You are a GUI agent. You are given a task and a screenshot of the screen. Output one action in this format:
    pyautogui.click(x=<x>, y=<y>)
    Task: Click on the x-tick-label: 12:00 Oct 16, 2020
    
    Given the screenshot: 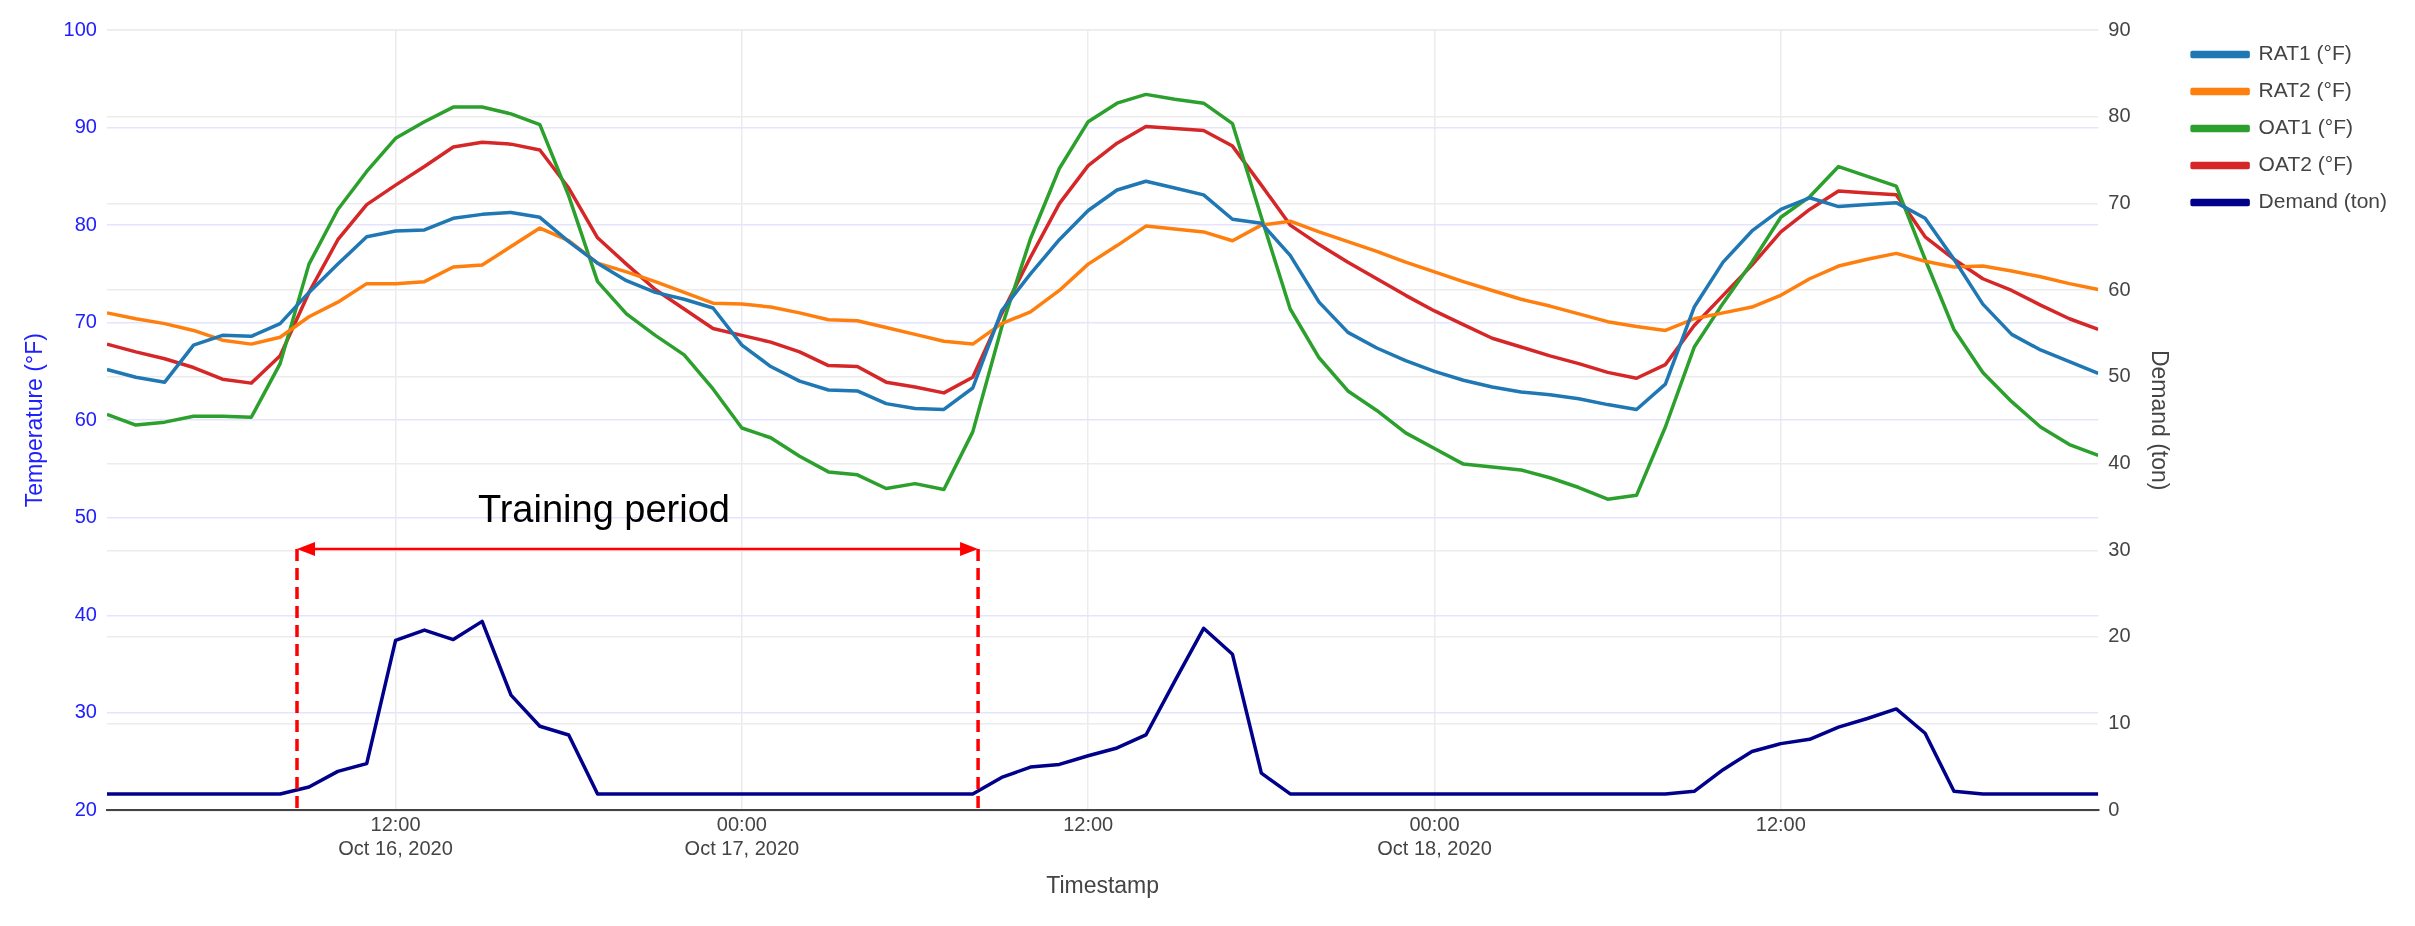 What is the action you would take?
    pyautogui.click(x=395, y=835)
    